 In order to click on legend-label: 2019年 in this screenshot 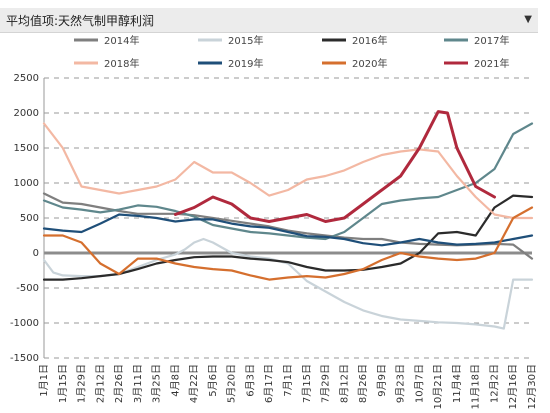, I will do `click(245, 63)`.